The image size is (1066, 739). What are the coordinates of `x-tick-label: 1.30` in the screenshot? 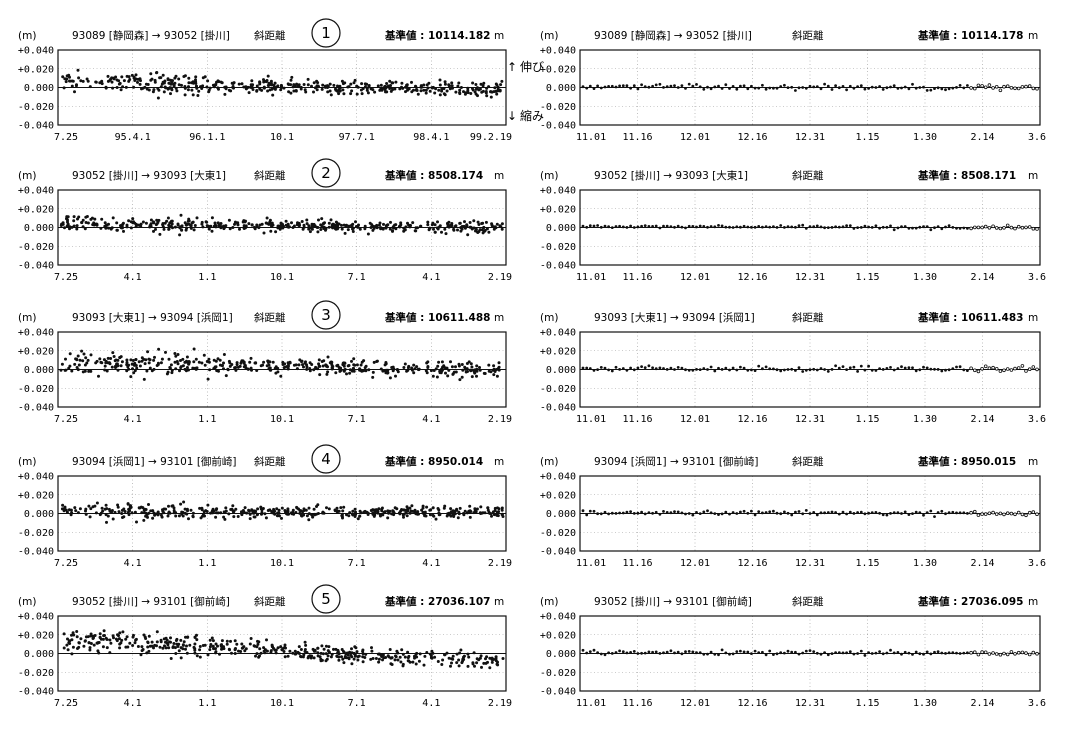 It's located at (925, 277).